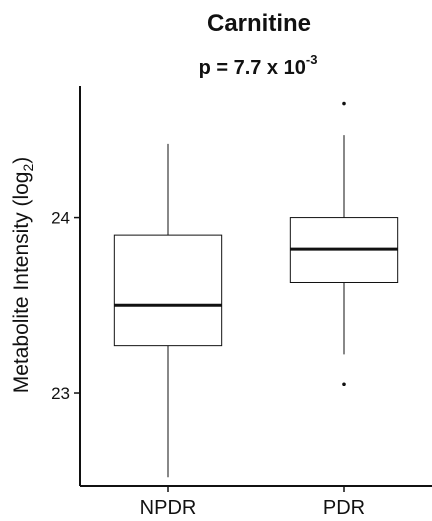  Describe the element at coordinates (60, 218) in the screenshot. I see `y-tick-label-24: 24` at that location.